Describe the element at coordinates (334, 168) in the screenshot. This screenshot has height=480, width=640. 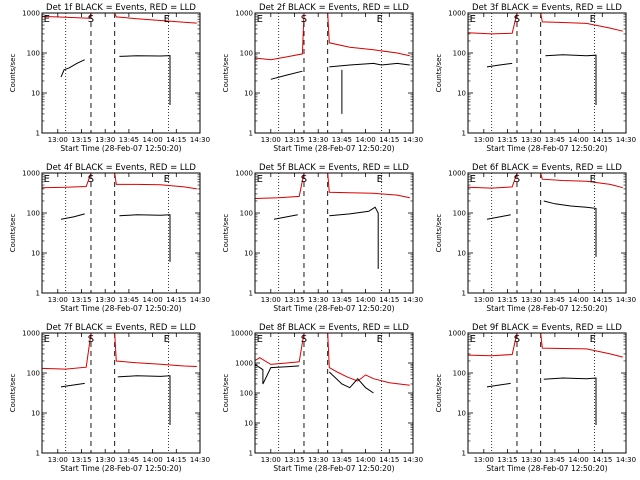
I see `panel-title: Det 5f BLACK = Events, RED = LLD` at that location.